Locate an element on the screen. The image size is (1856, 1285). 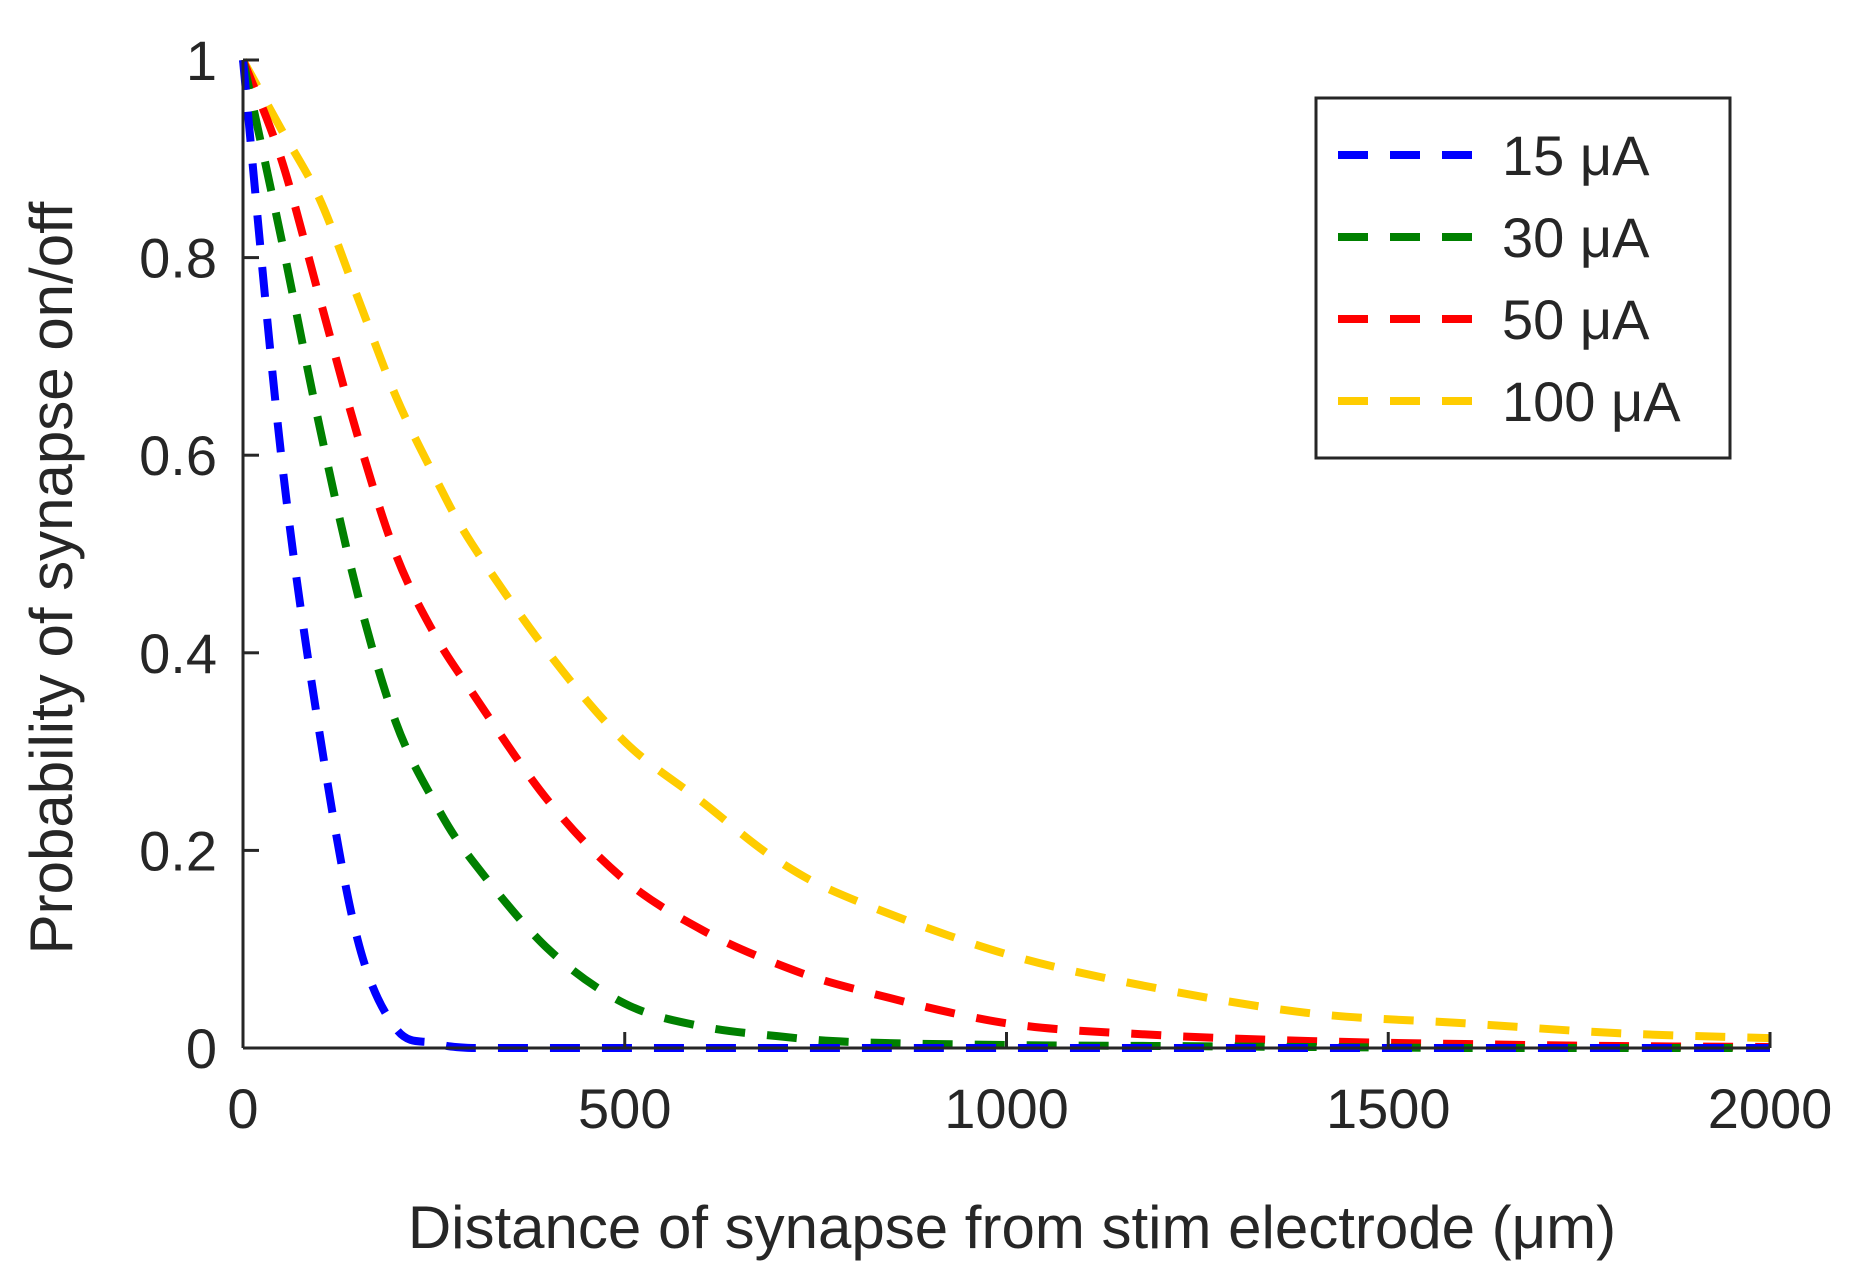
y-axis-label: Probability of synapse on/off is located at coordinates (51, 577).